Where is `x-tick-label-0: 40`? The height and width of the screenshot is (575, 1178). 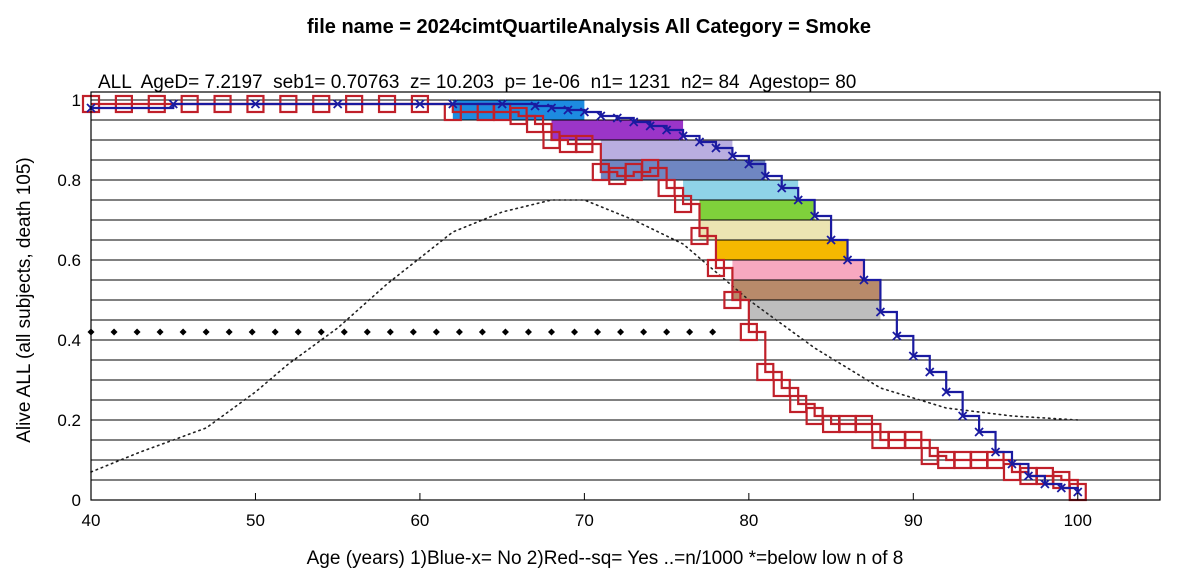
x-tick-label-0: 40 is located at coordinates (91, 520).